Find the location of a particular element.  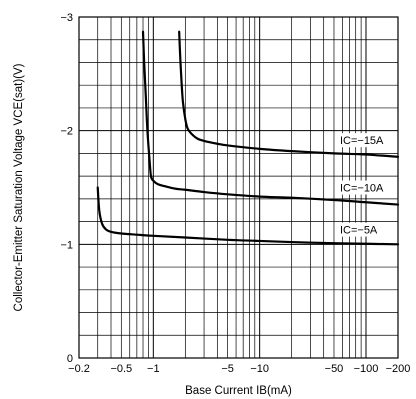

x-tick-label: −0.5 is located at coordinates (121, 369).